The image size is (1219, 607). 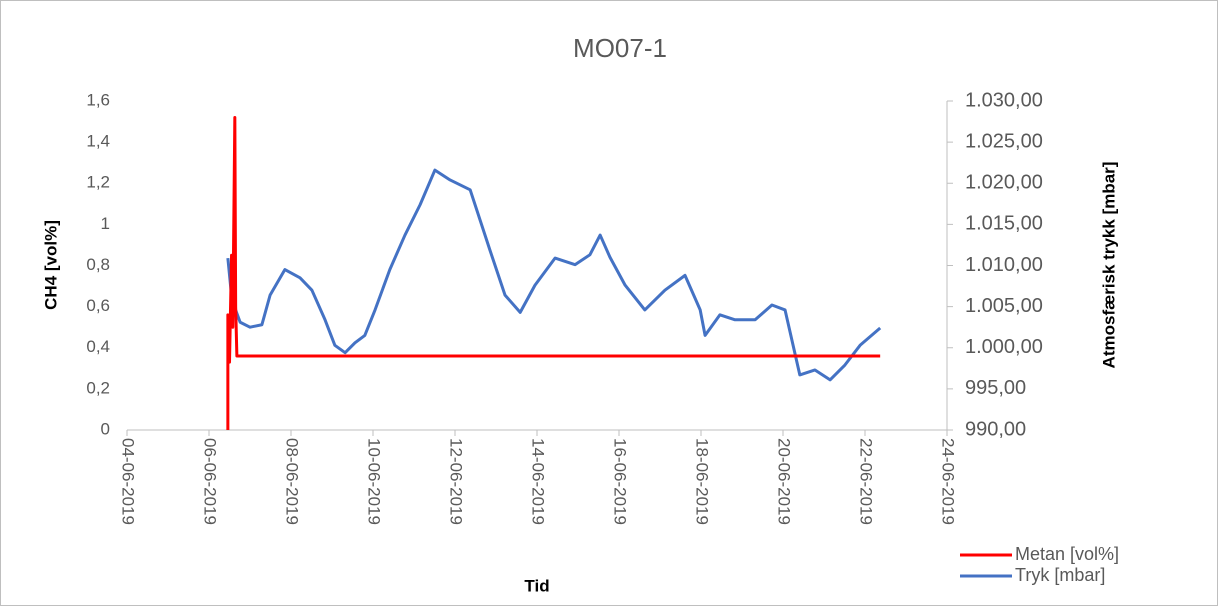 What do you see at coordinates (620, 48) in the screenshot?
I see `chart-title: MO07-1` at bounding box center [620, 48].